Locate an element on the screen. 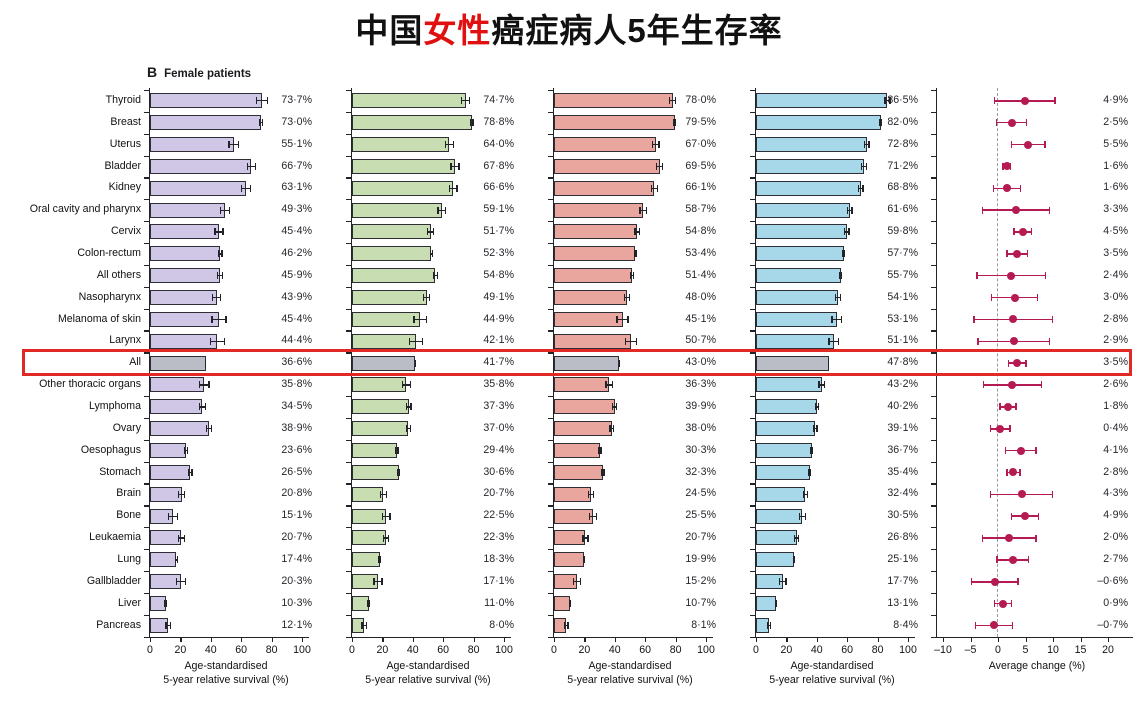  bar-value-label: 49·3% is located at coordinates (296, 209).